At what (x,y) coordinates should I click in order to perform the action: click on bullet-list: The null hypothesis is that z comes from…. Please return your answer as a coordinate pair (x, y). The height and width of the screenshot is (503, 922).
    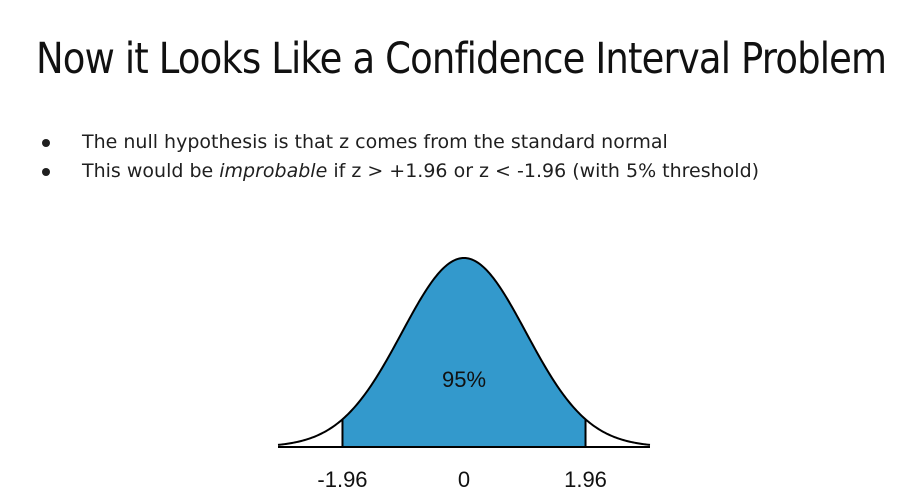
    Looking at the image, I should click on (399, 157).